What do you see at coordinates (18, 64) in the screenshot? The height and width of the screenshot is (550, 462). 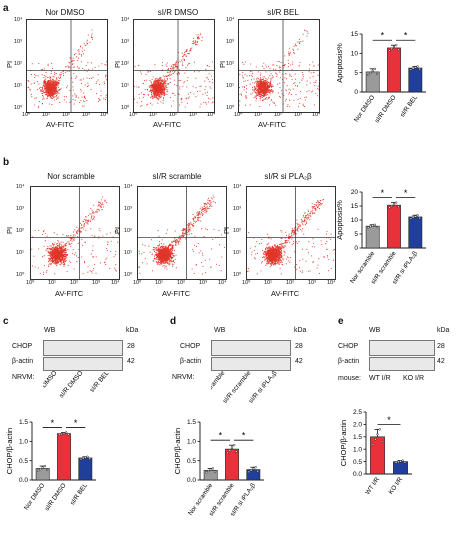 I see `y-tick: 10²` at bounding box center [18, 64].